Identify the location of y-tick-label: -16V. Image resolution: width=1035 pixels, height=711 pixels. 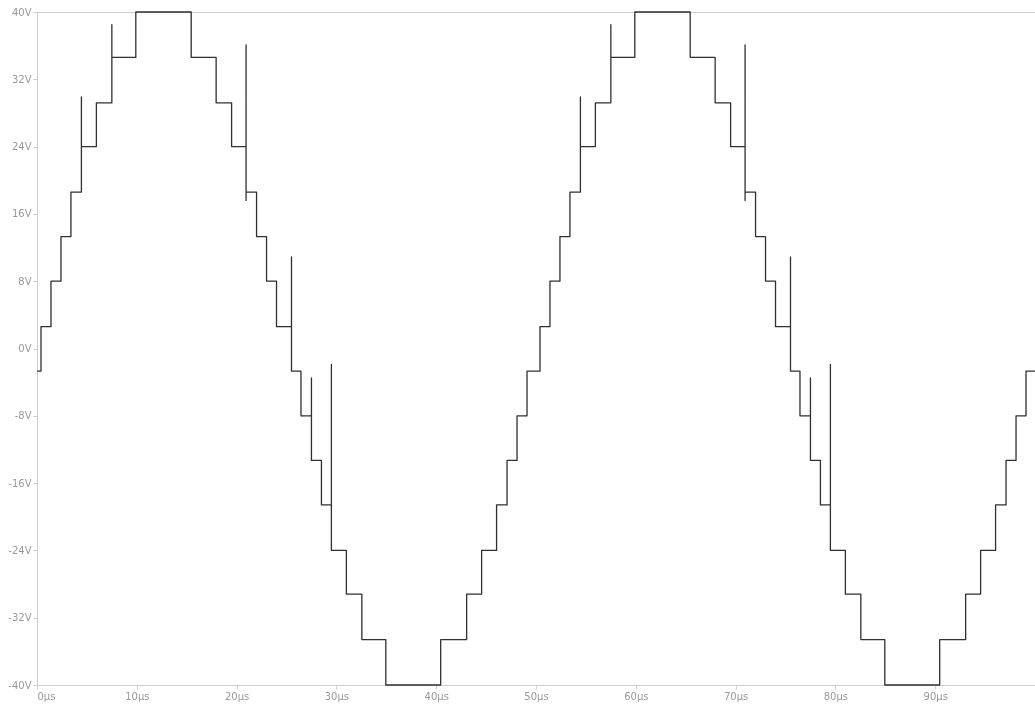
(20, 483).